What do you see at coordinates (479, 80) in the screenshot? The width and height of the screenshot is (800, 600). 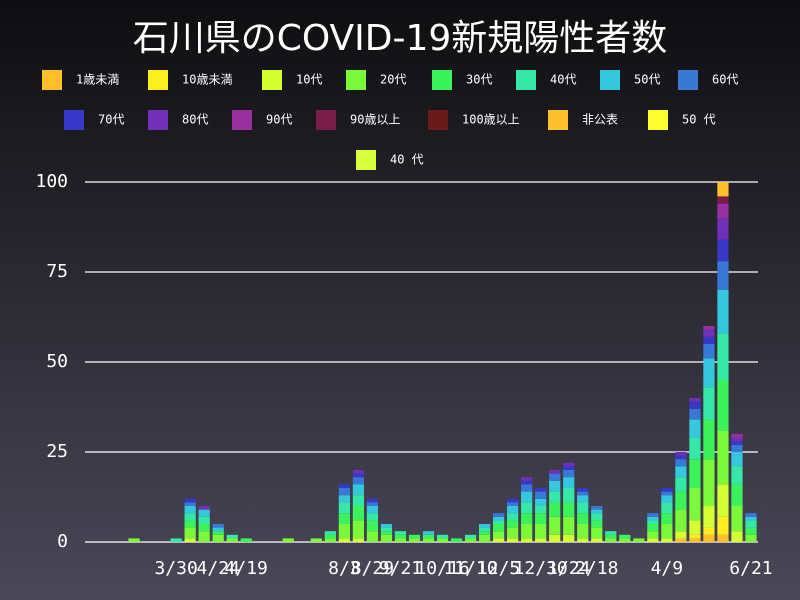 I see `legend-label: 30代` at bounding box center [479, 80].